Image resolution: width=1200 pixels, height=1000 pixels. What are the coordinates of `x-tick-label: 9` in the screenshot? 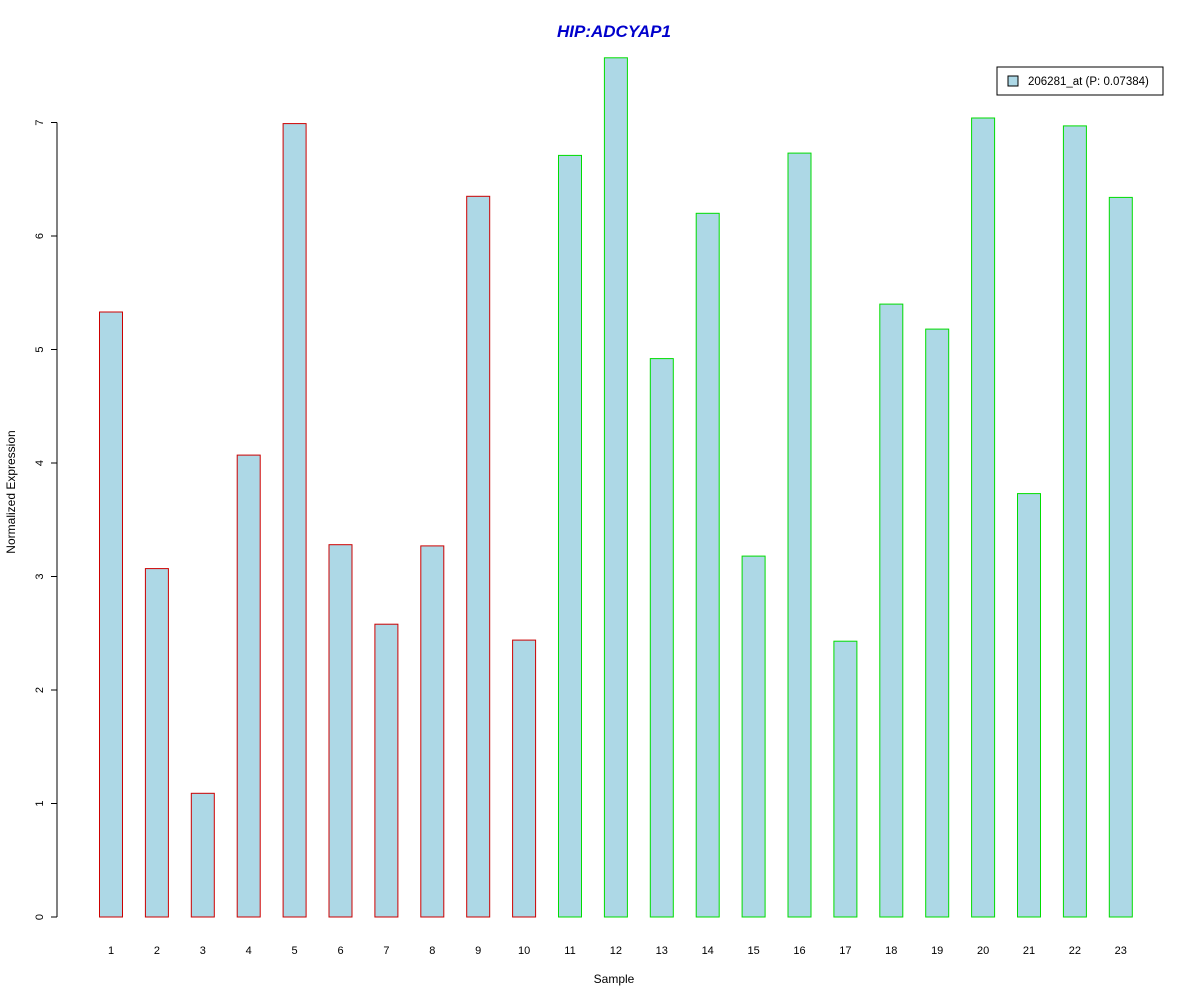 It's located at (478, 951).